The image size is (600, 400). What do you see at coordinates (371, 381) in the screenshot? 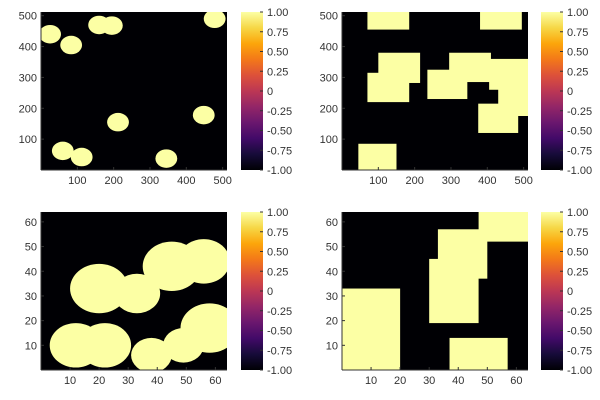
I see `x-tick-label: 10` at bounding box center [371, 381].